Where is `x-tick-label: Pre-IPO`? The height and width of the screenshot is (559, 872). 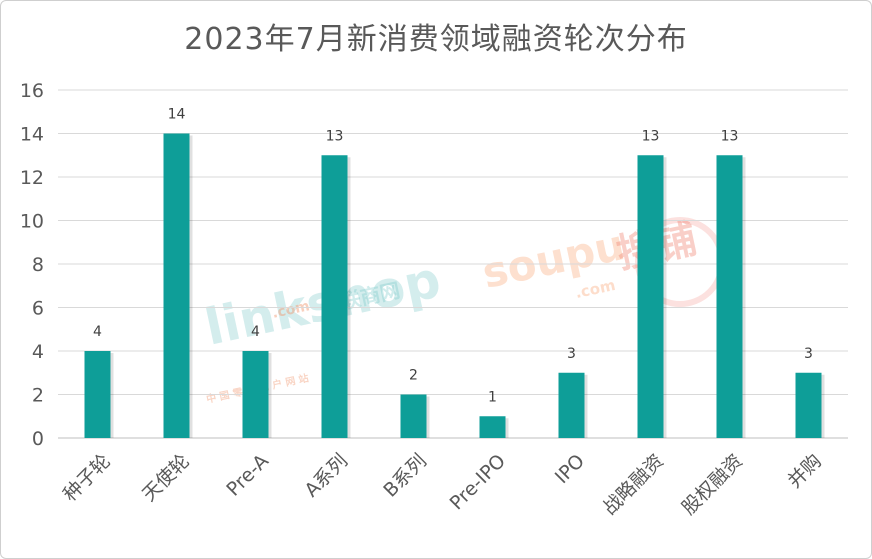
x-tick-label: Pre-IPO is located at coordinates (478, 482).